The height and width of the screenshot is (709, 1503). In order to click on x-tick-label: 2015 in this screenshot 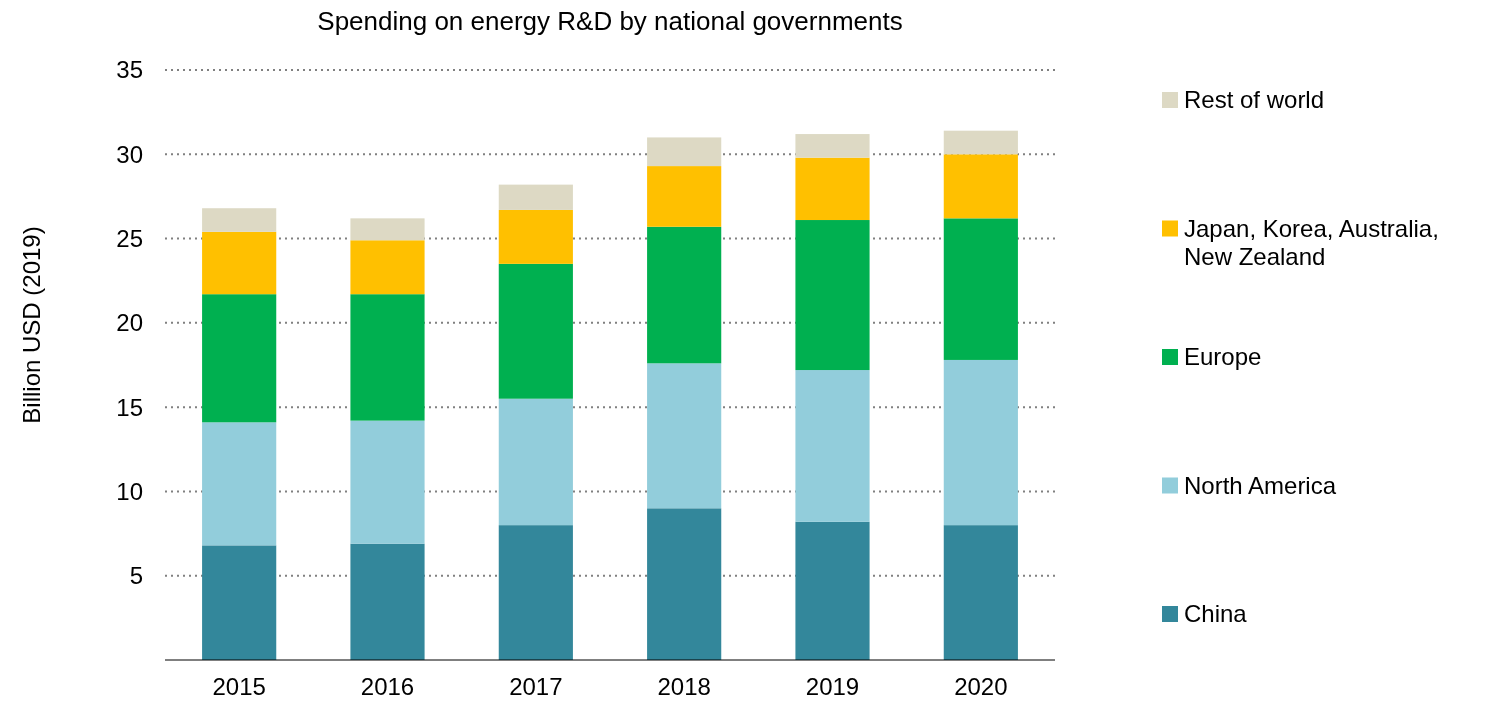, I will do `click(239, 686)`.